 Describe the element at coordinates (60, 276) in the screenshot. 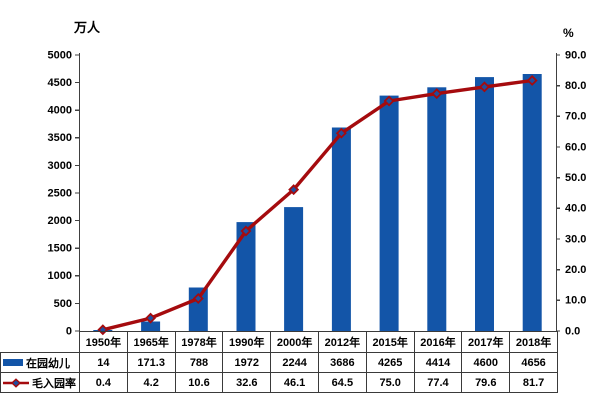

I see `primary-tick-label: 1000` at that location.